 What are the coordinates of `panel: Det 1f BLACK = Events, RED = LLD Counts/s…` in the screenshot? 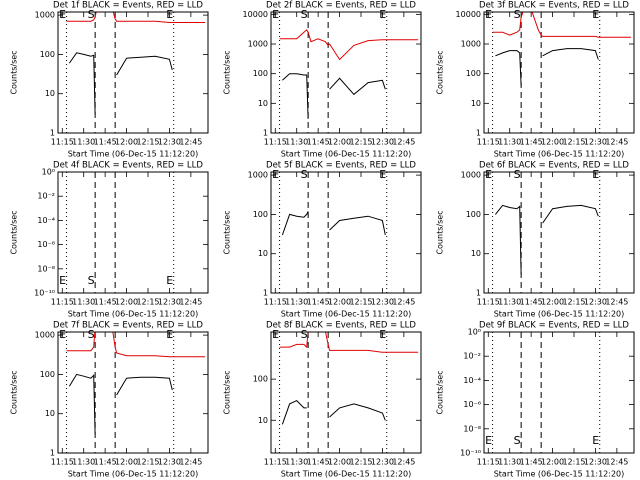 It's located at (109, 80).